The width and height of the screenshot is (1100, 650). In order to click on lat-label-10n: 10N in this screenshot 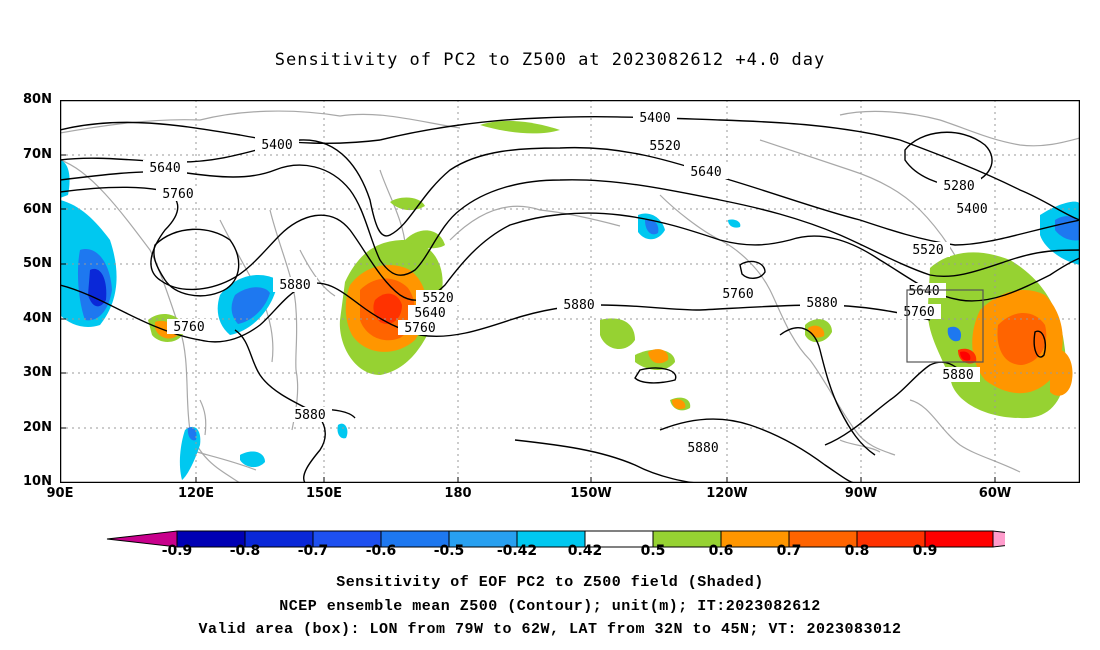, I will do `click(37, 481)`.